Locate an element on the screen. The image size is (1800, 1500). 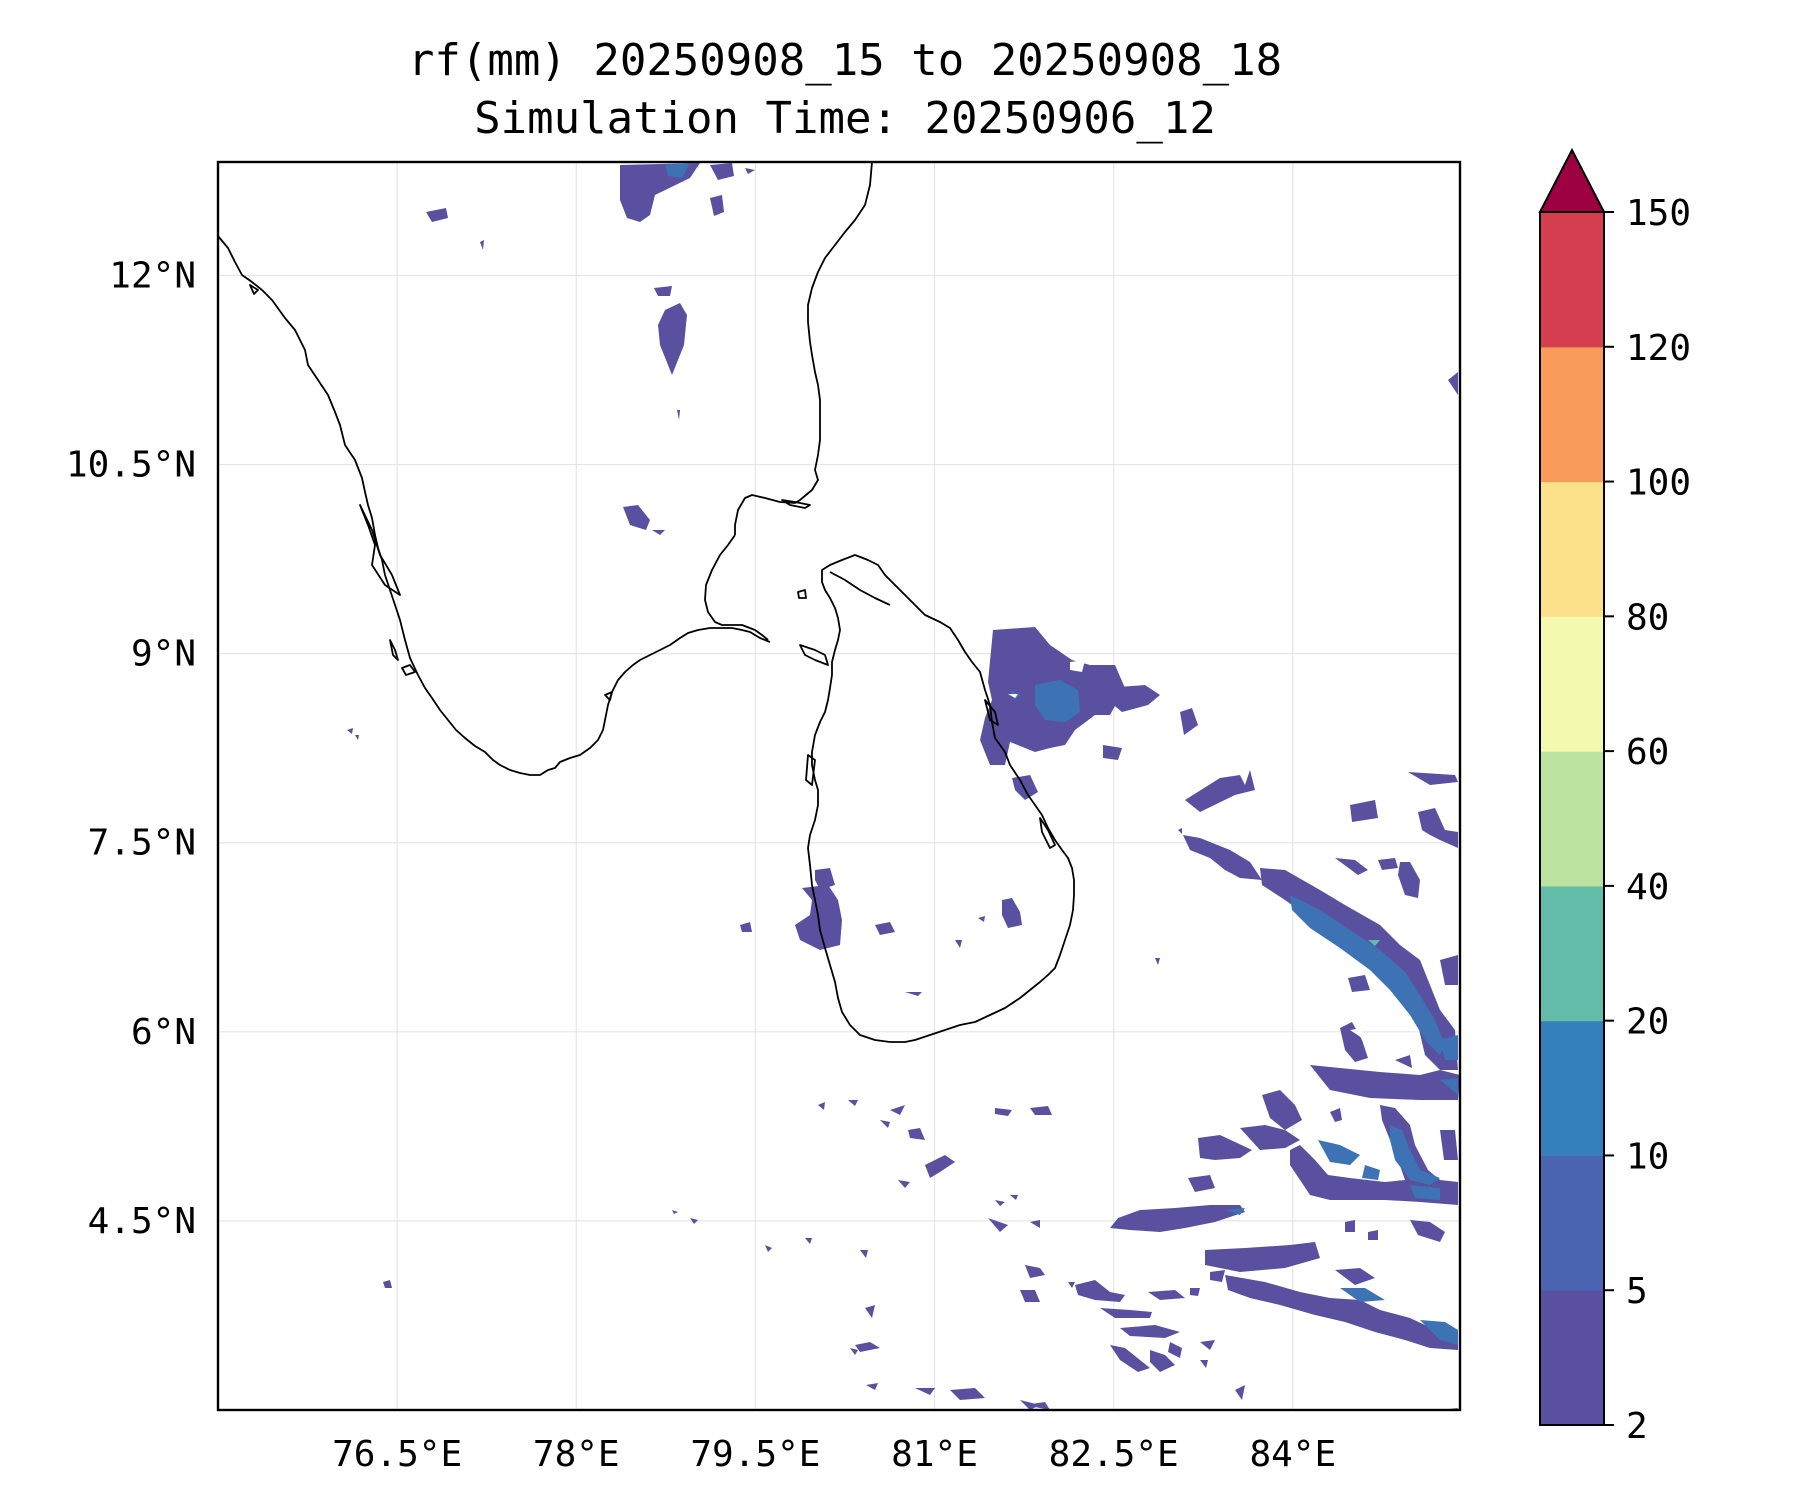
colorbar-tick-label: 10 is located at coordinates (1647, 1156).